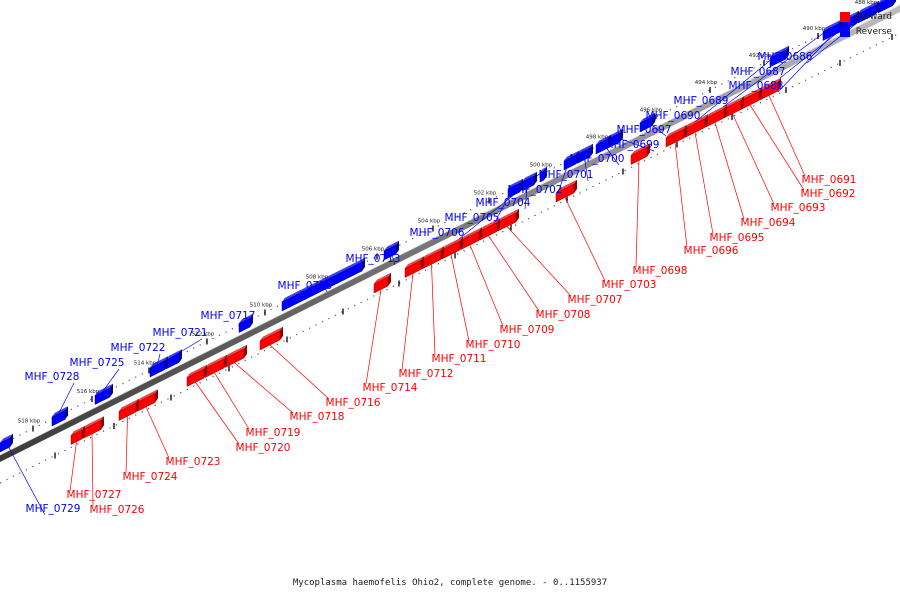 The image size is (900, 600). What do you see at coordinates (138, 348) in the screenshot?
I see `gene-label-reverse: MHF_0722` at bounding box center [138, 348].